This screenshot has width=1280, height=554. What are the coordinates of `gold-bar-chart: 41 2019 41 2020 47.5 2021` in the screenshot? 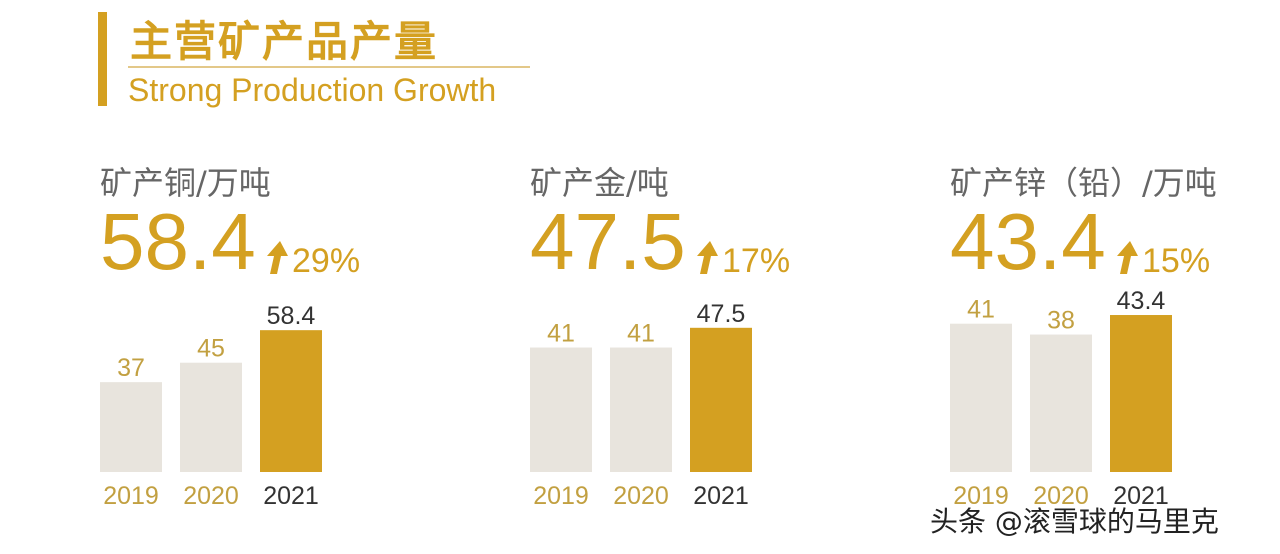 It's located at (641, 405).